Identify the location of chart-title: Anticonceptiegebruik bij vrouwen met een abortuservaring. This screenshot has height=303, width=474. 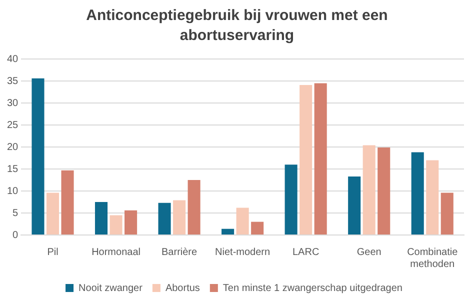
(237, 26).